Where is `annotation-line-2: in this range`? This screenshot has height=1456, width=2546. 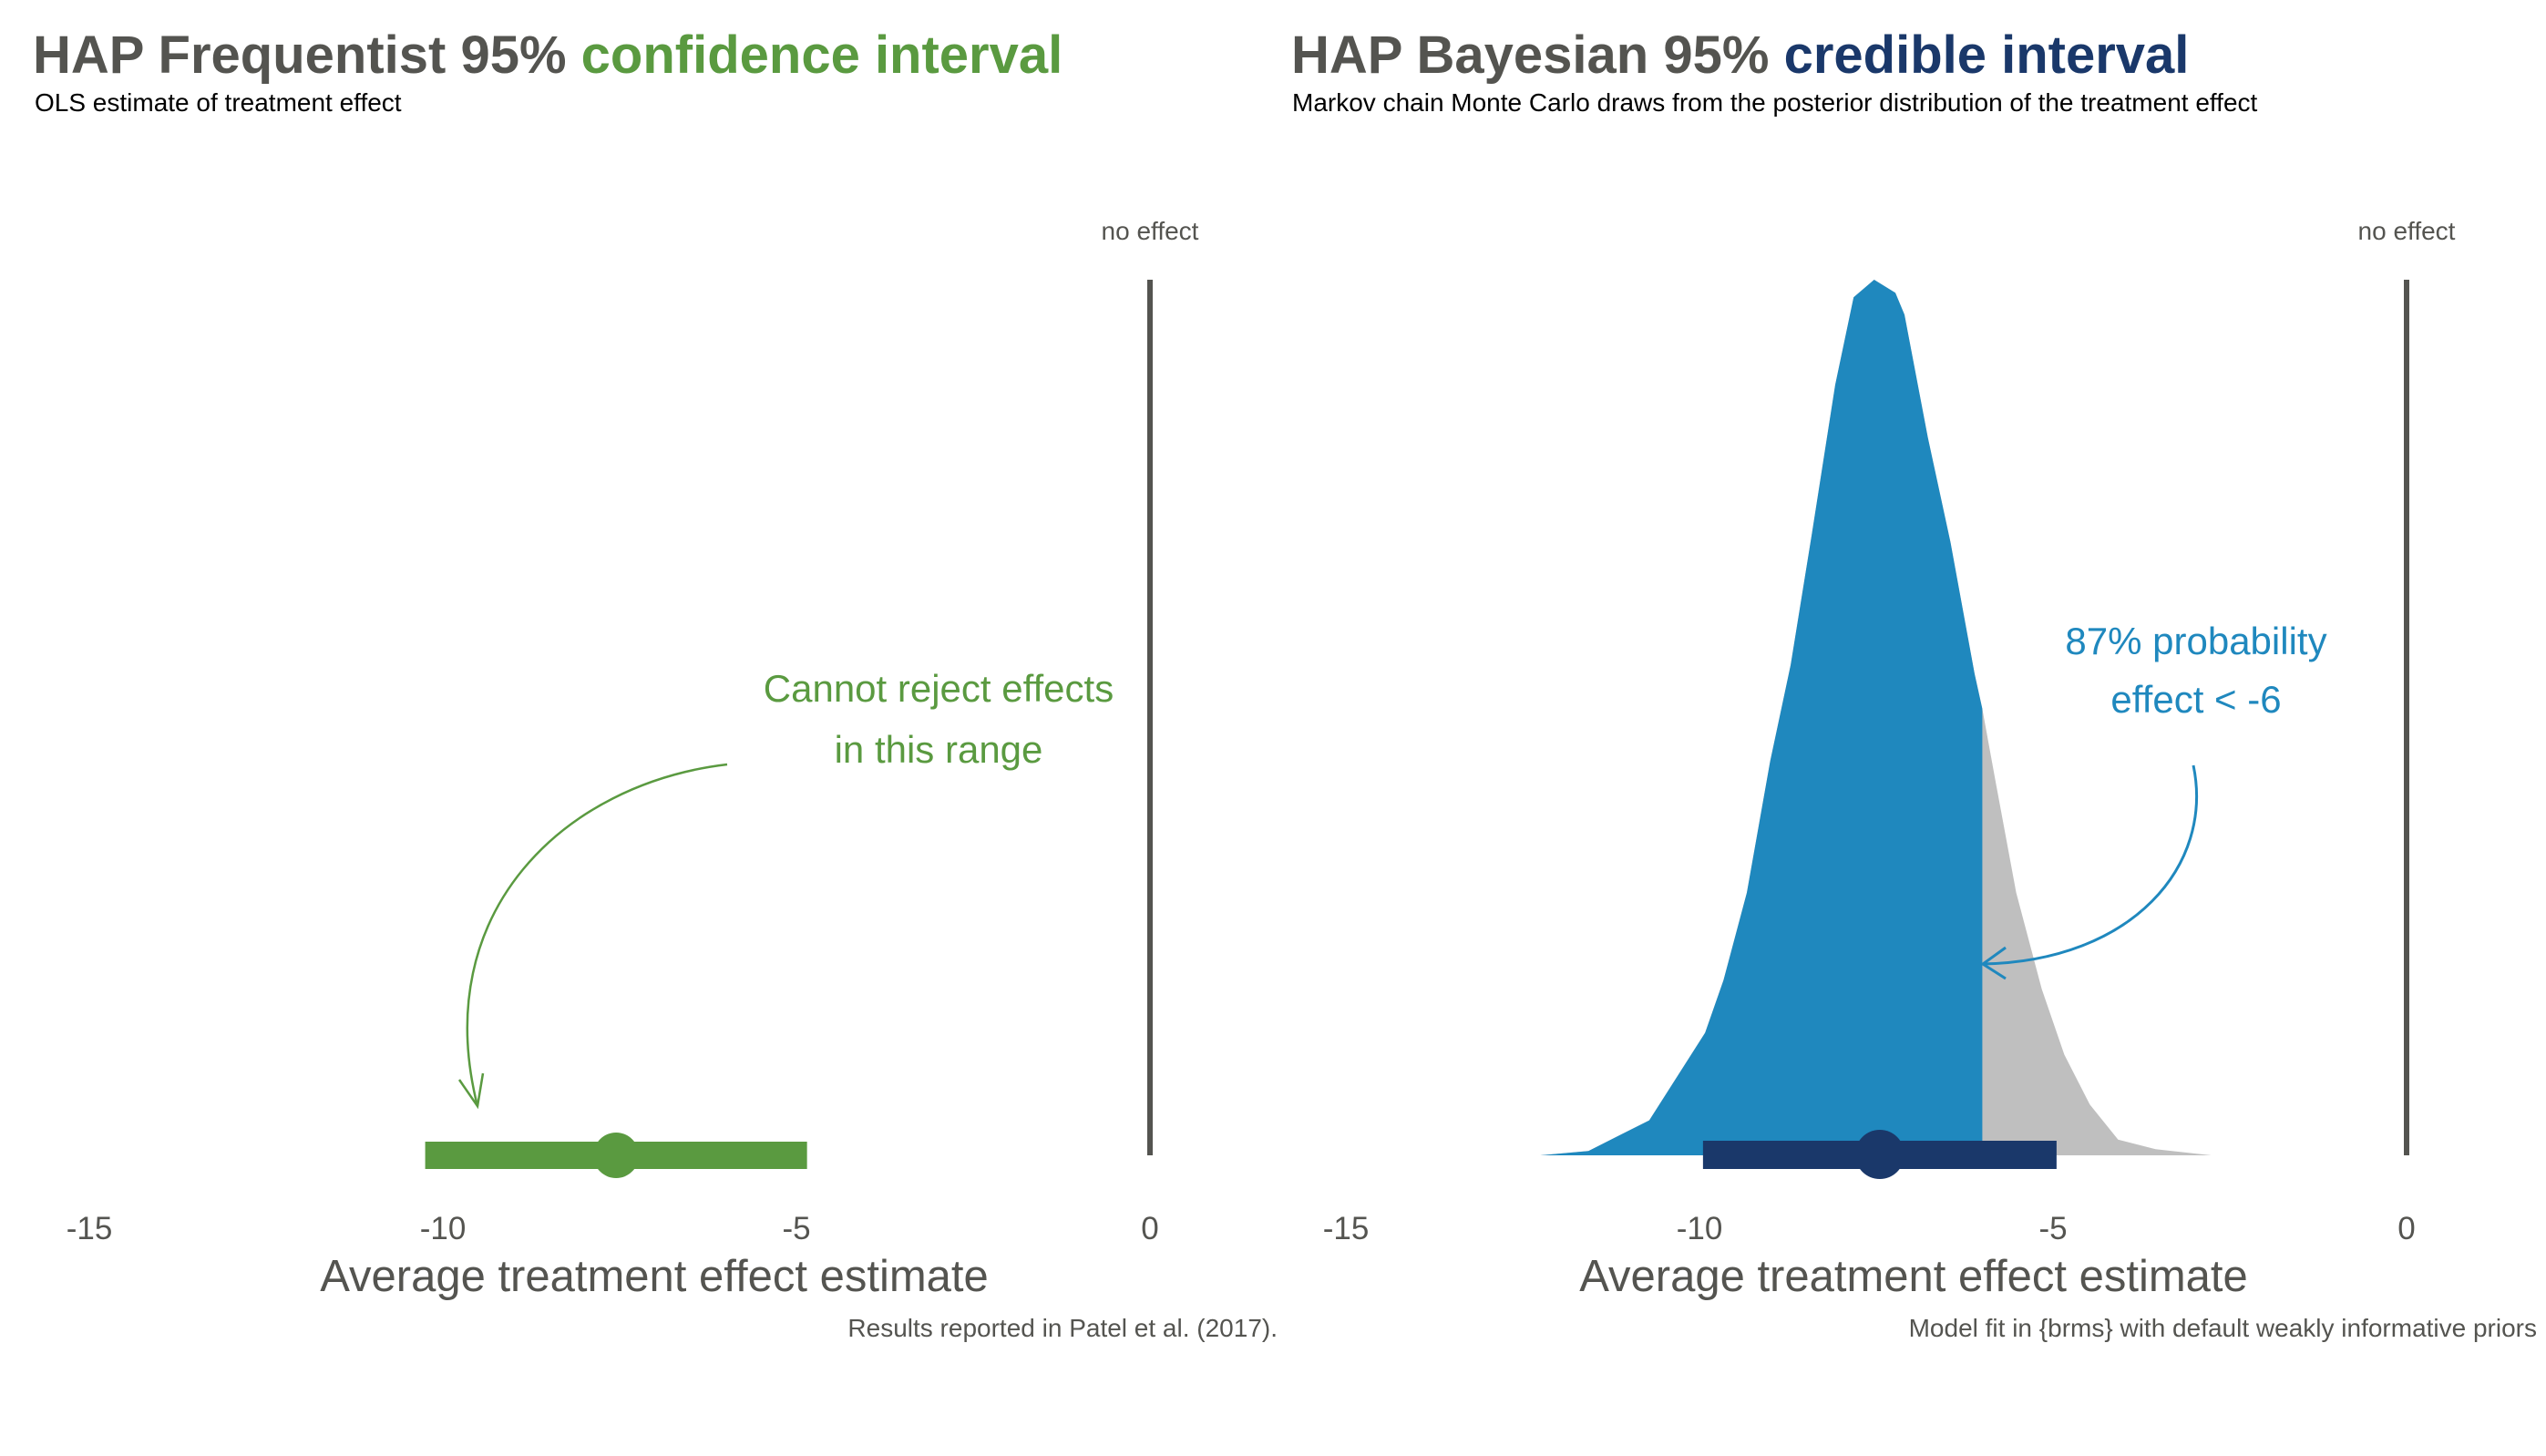 annotation-line-2: in this range is located at coordinates (939, 749).